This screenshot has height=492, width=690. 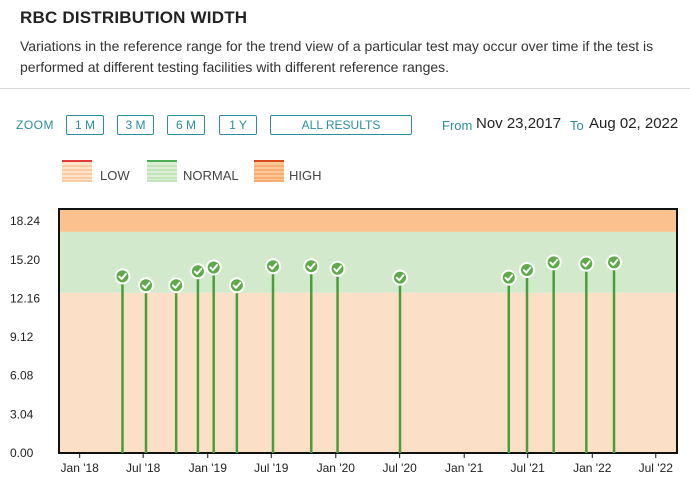 I want to click on y-tick-label: 3.04, so click(x=22, y=414).